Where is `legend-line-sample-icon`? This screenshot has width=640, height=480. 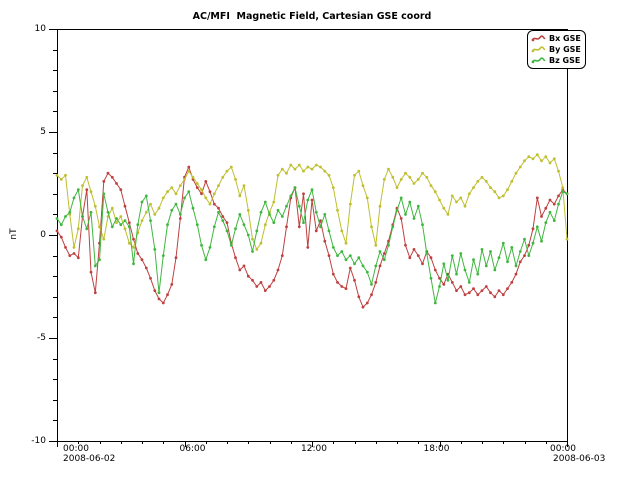 legend-line-sample-icon is located at coordinates (538, 49).